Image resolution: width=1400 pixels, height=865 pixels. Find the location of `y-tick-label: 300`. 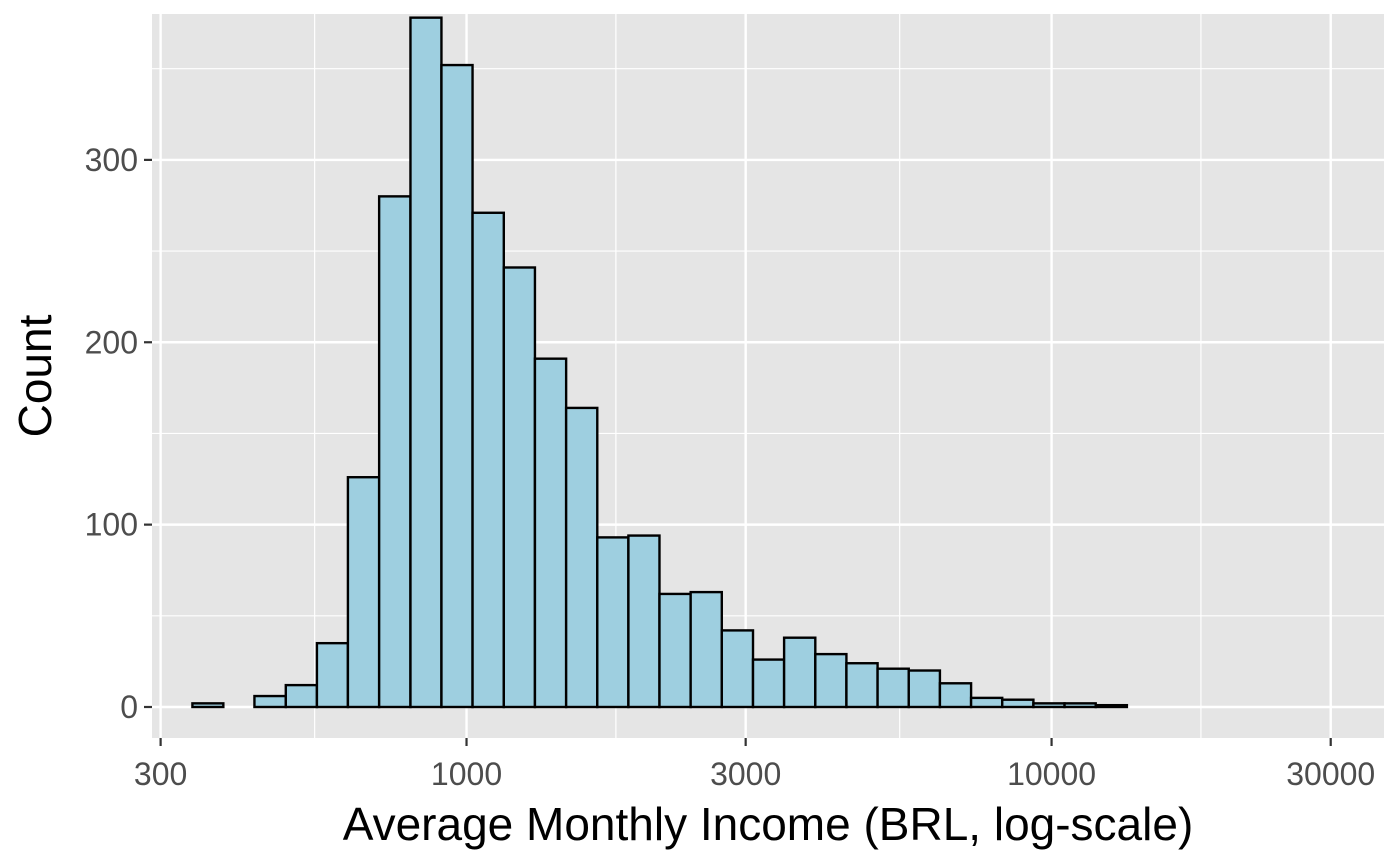

y-tick-label: 300 is located at coordinates (111, 160).